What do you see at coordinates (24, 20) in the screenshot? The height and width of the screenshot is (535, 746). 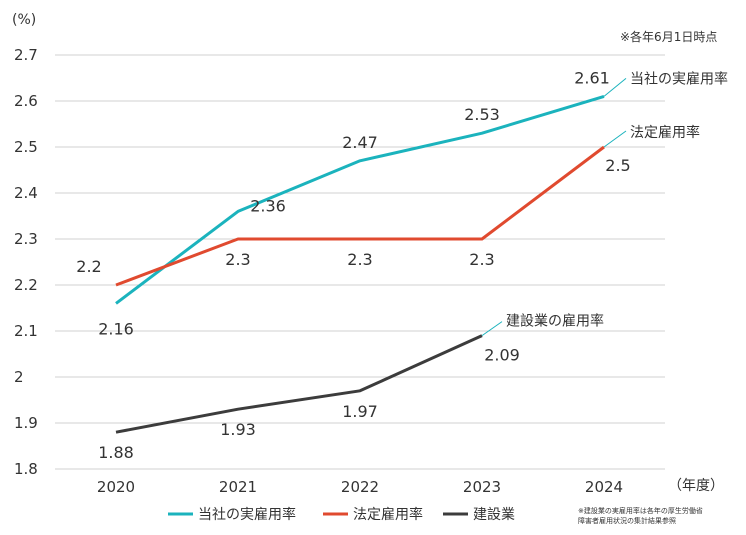 I see `y-unit-label: (%)` at bounding box center [24, 20].